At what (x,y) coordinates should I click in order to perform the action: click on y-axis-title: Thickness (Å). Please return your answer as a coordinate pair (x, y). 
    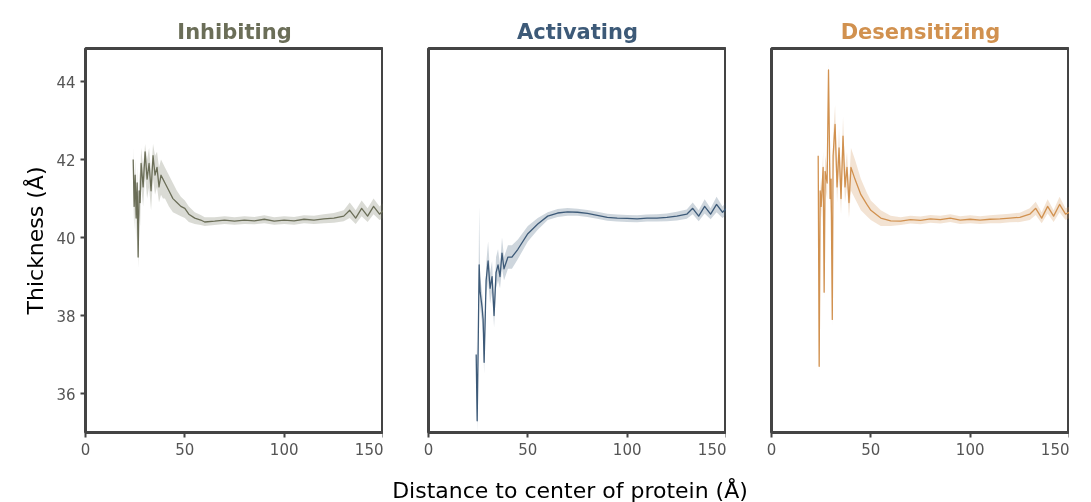
    Looking at the image, I should click on (35, 241).